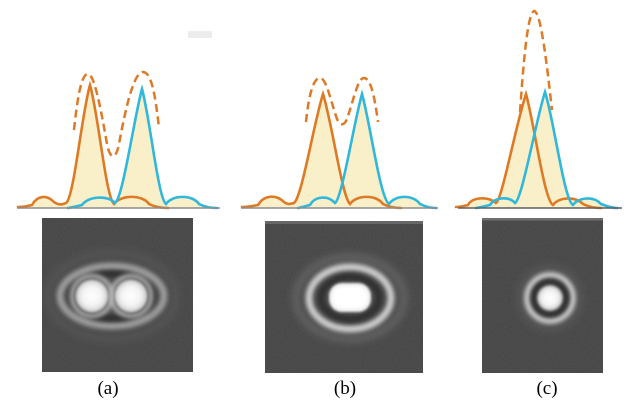 The width and height of the screenshot is (640, 406). I want to click on panel-label-c: (c), so click(547, 388).